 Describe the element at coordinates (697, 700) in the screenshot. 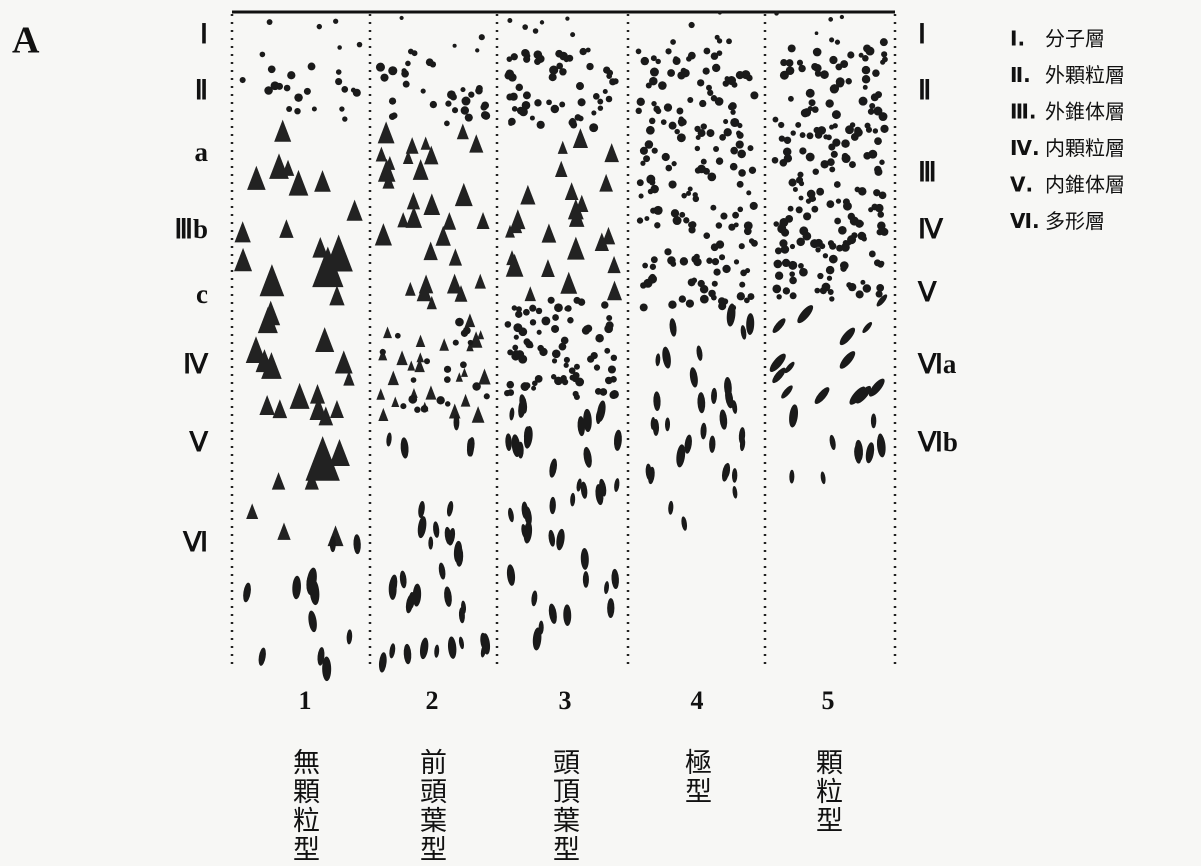

I see `column-number: 4` at that location.